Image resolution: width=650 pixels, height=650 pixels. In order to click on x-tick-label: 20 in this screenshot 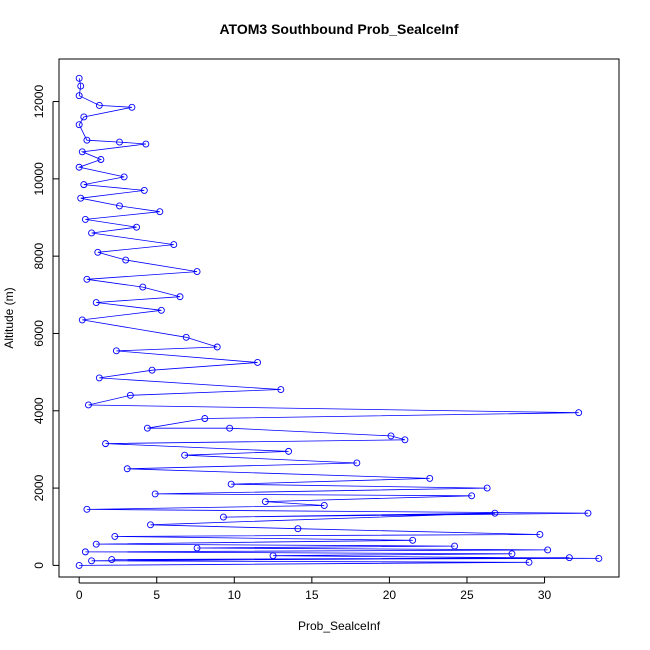, I will do `click(390, 595)`.